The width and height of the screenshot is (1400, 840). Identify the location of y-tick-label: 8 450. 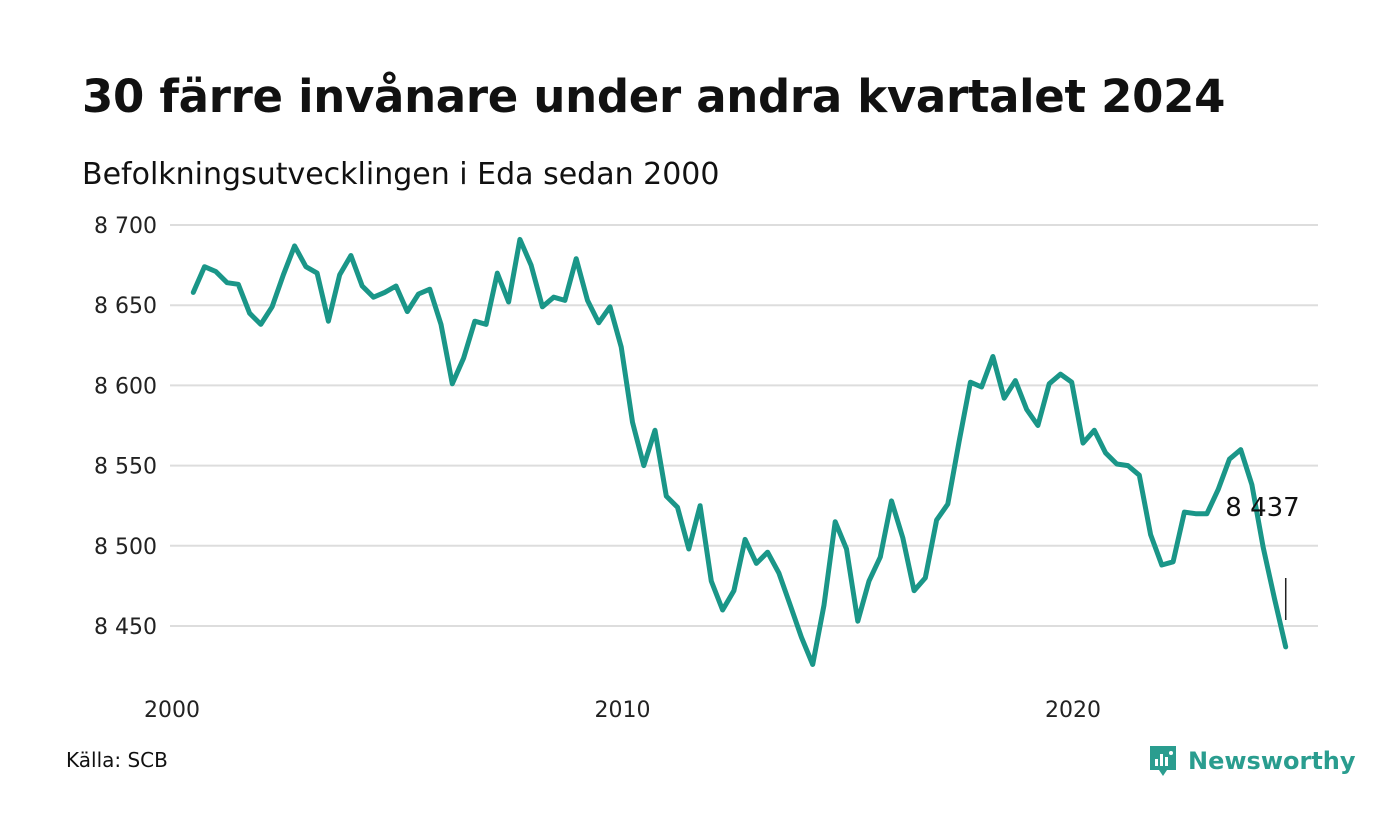
(125, 627).